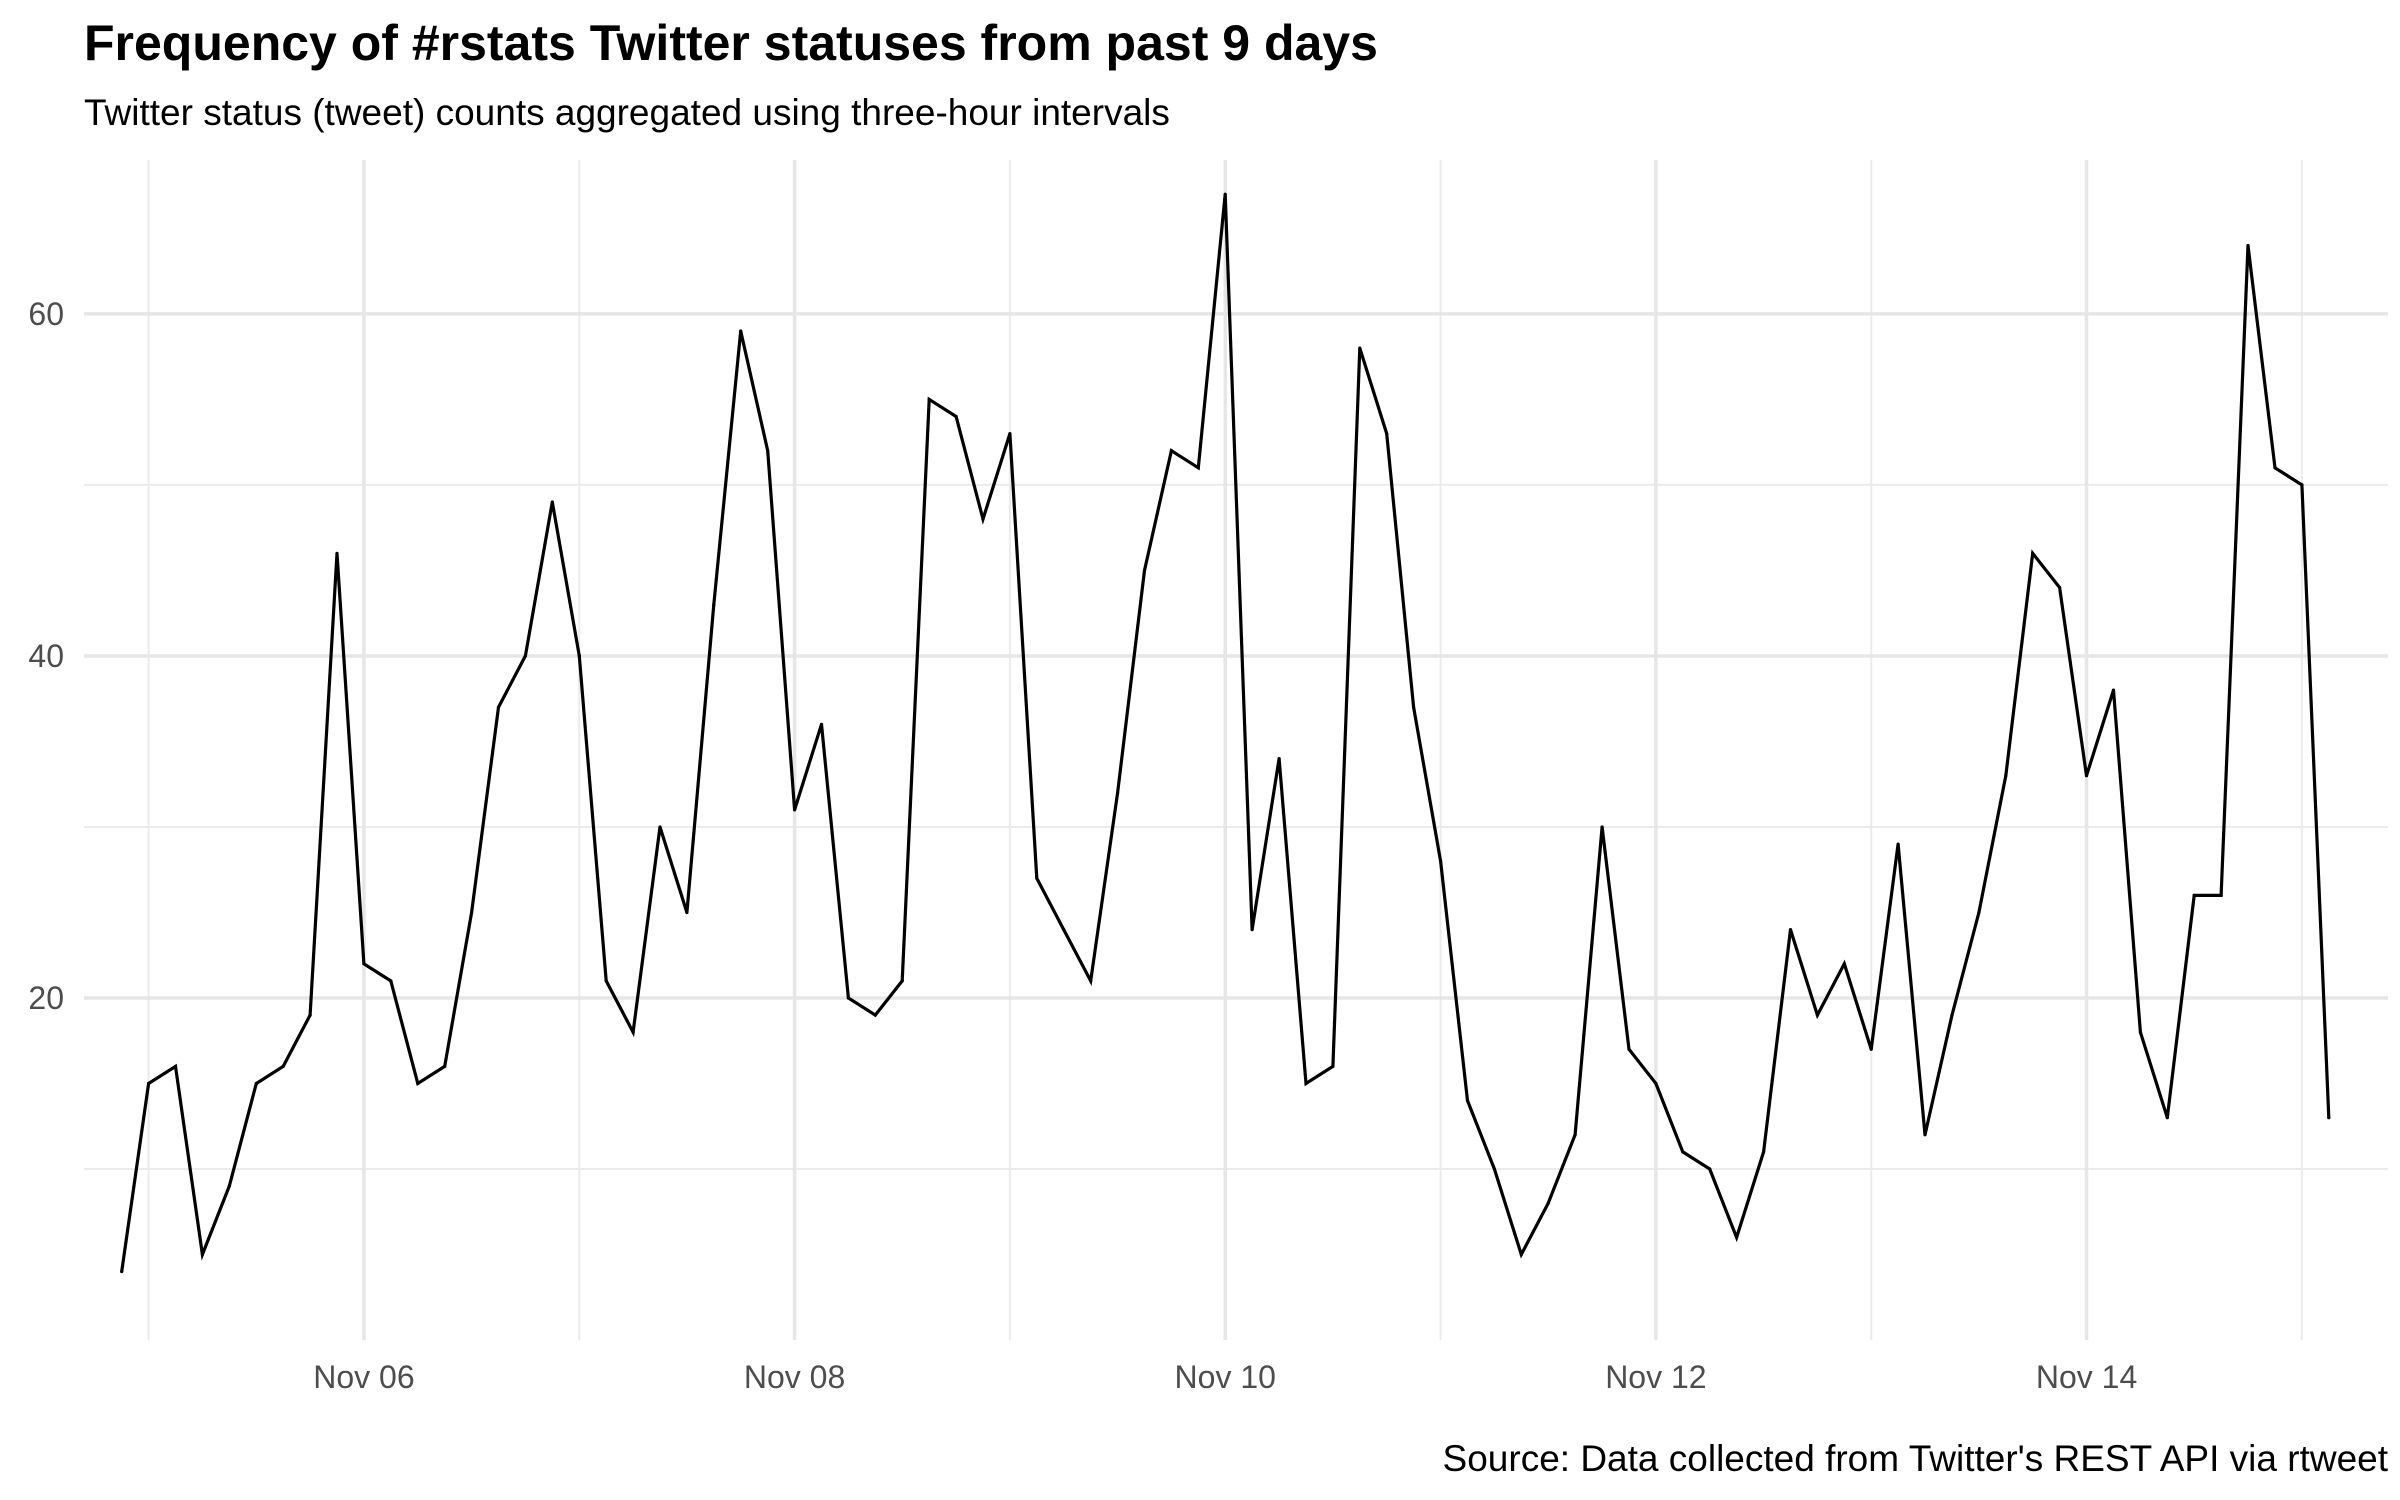  What do you see at coordinates (46, 998) in the screenshot?
I see `y-tick-label: 20` at bounding box center [46, 998].